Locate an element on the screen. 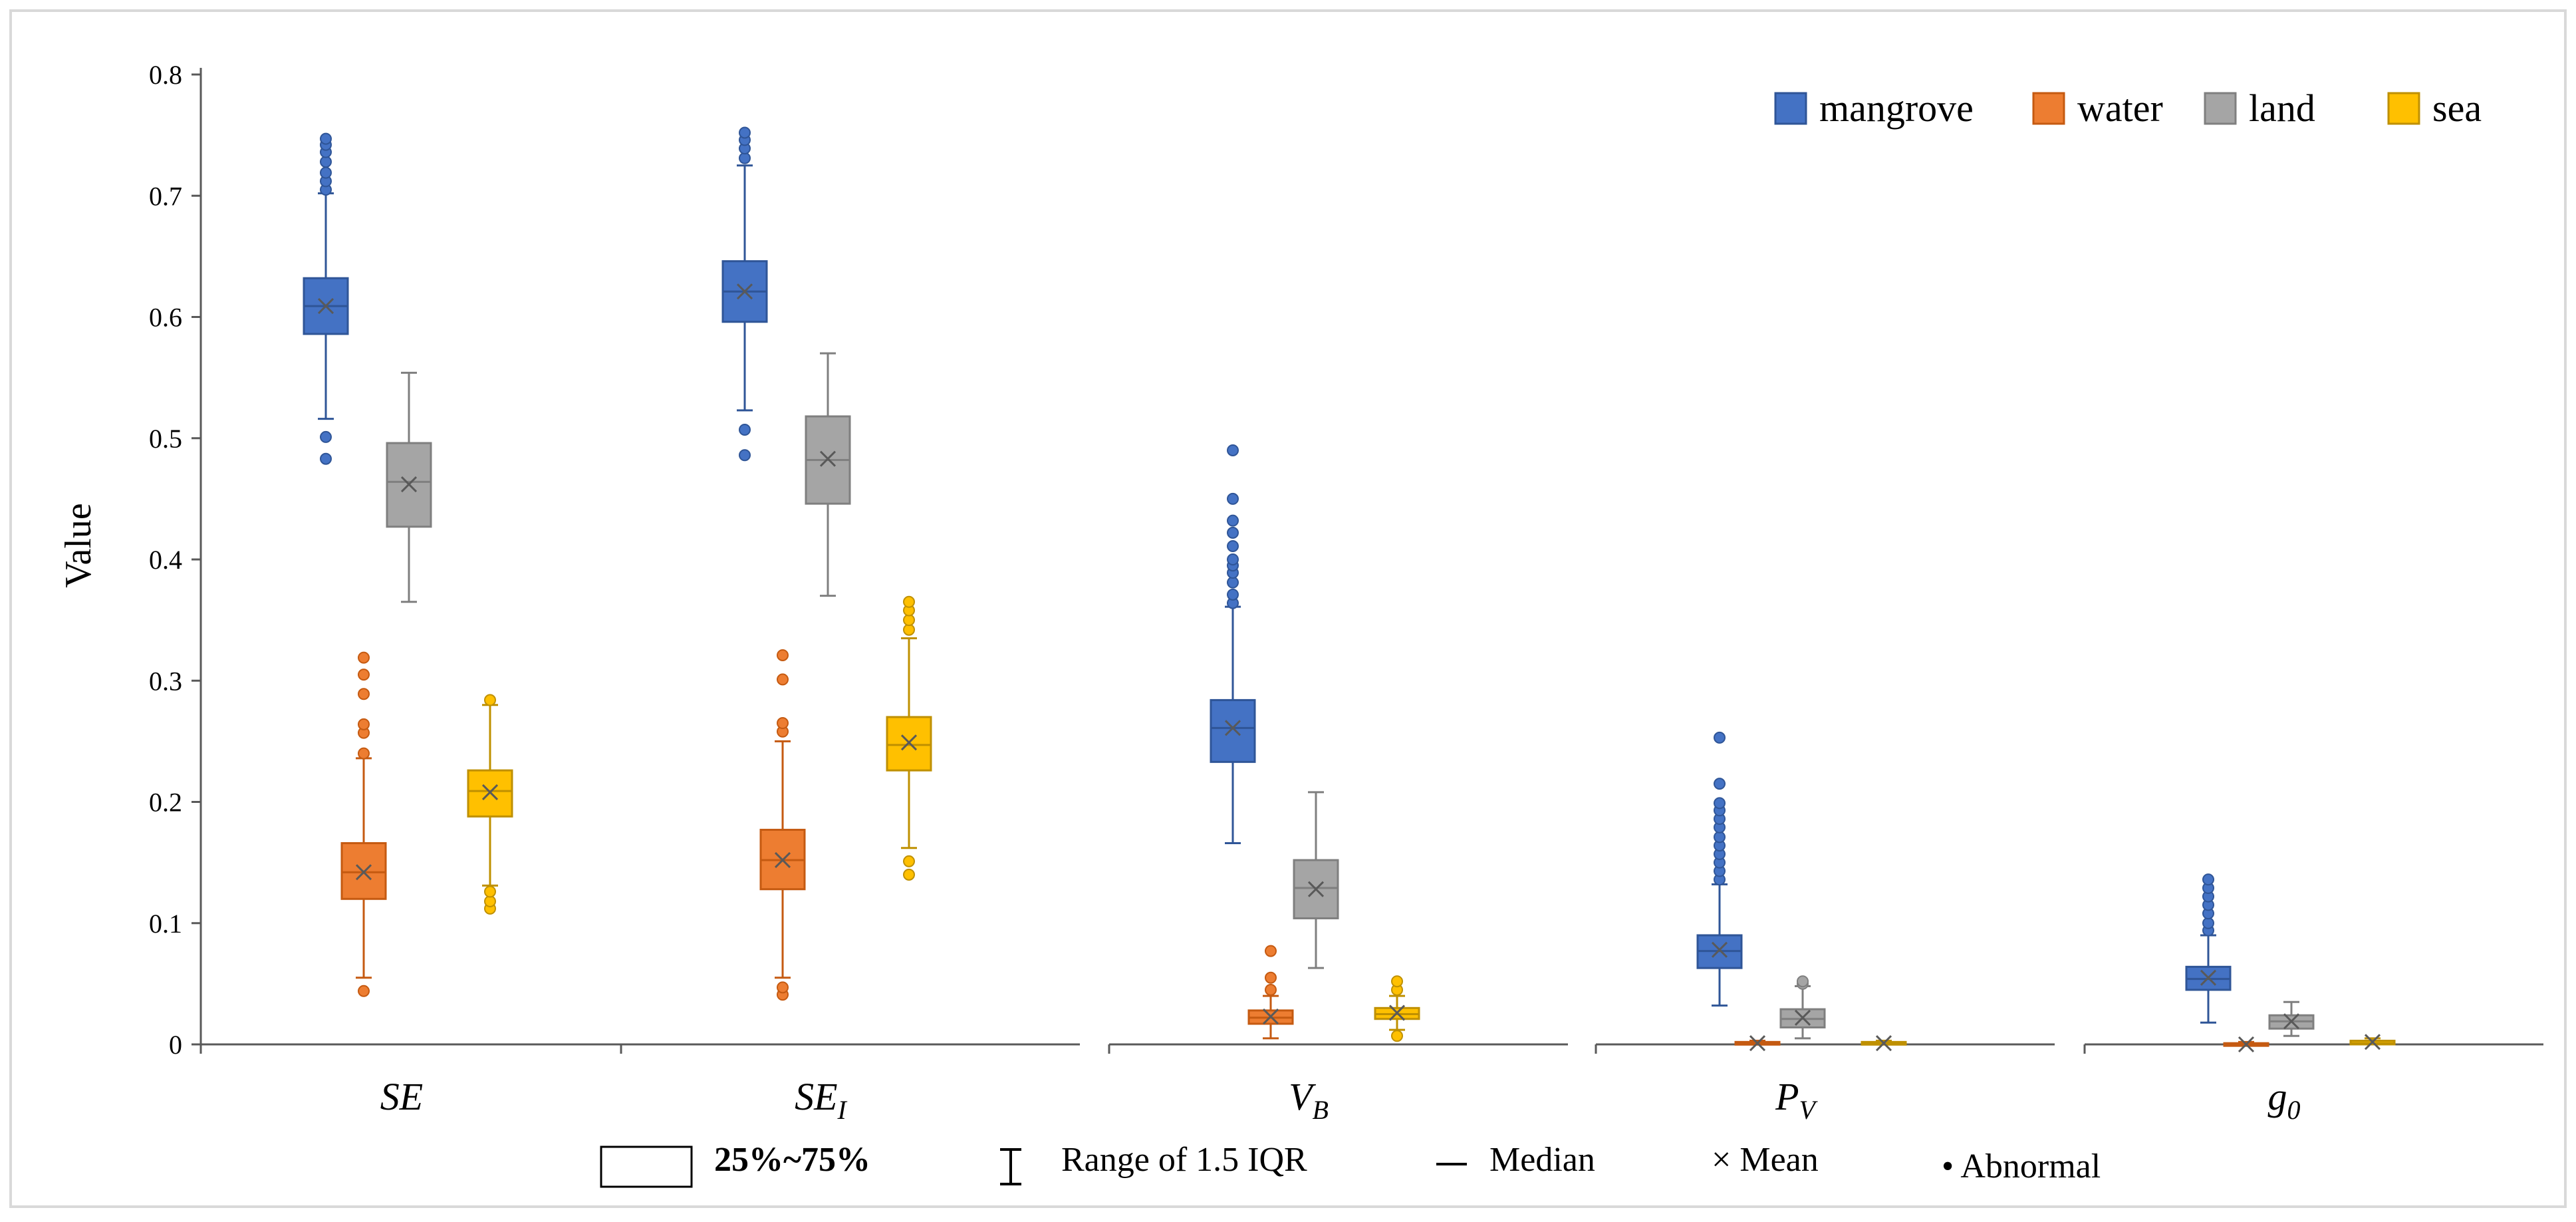  y-tick-label: 0.1 is located at coordinates (165, 924).